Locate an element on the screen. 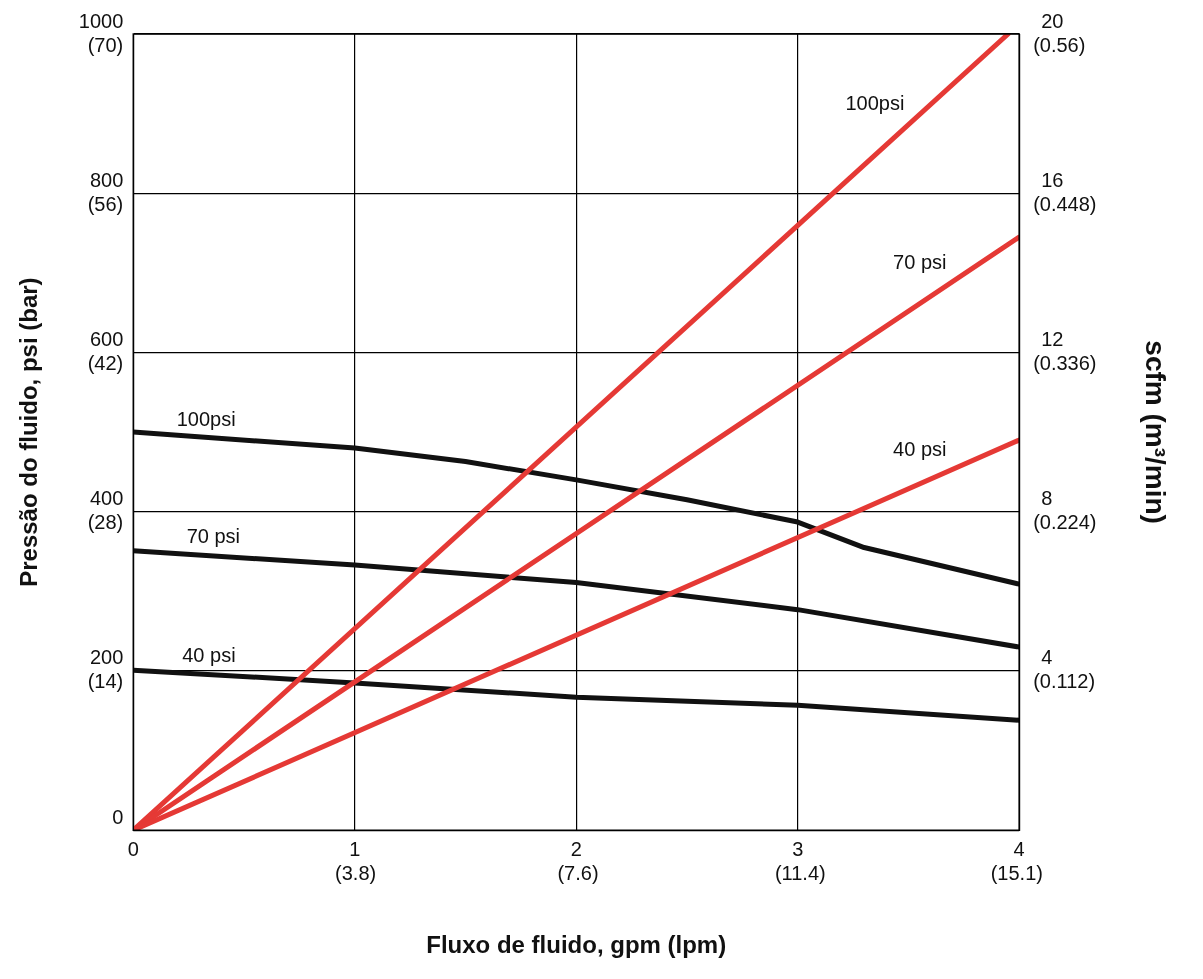 The height and width of the screenshot is (979, 1203). y-tick-label: 1000 is located at coordinates (101, 20).